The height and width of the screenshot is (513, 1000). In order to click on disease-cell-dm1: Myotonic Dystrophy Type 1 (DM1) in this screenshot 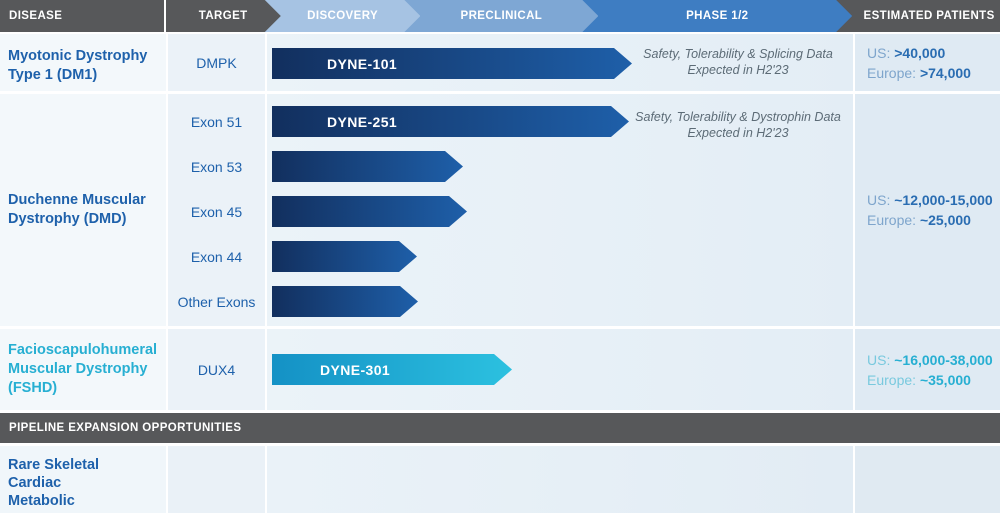, I will do `click(84, 62)`.